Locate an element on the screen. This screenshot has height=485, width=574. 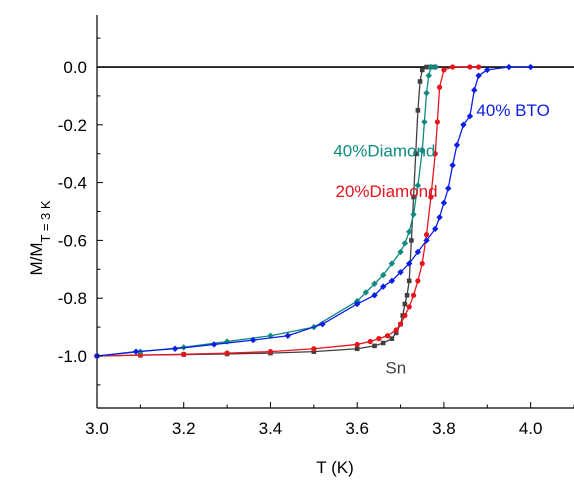
x-axis-title: T (K) is located at coordinates (334, 467).